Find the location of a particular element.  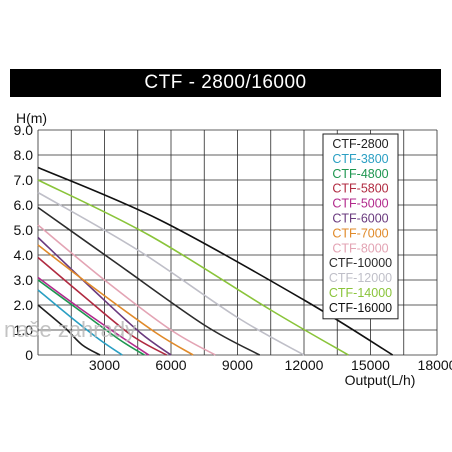

legend-item: CTF-8000 is located at coordinates (360, 248).